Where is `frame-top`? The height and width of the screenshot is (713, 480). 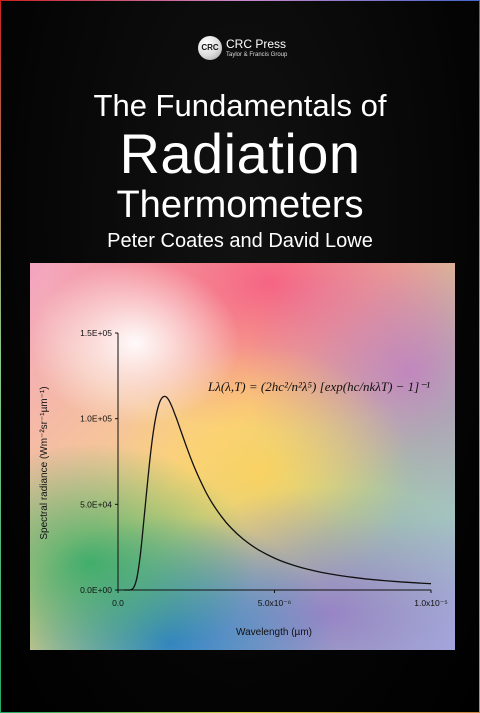 frame-top is located at coordinates (240, 0).